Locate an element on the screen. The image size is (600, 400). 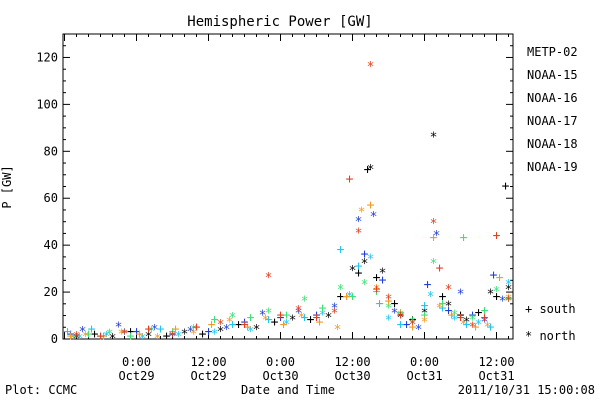
x-tick-label-time: 0:00 is located at coordinates (424, 362).